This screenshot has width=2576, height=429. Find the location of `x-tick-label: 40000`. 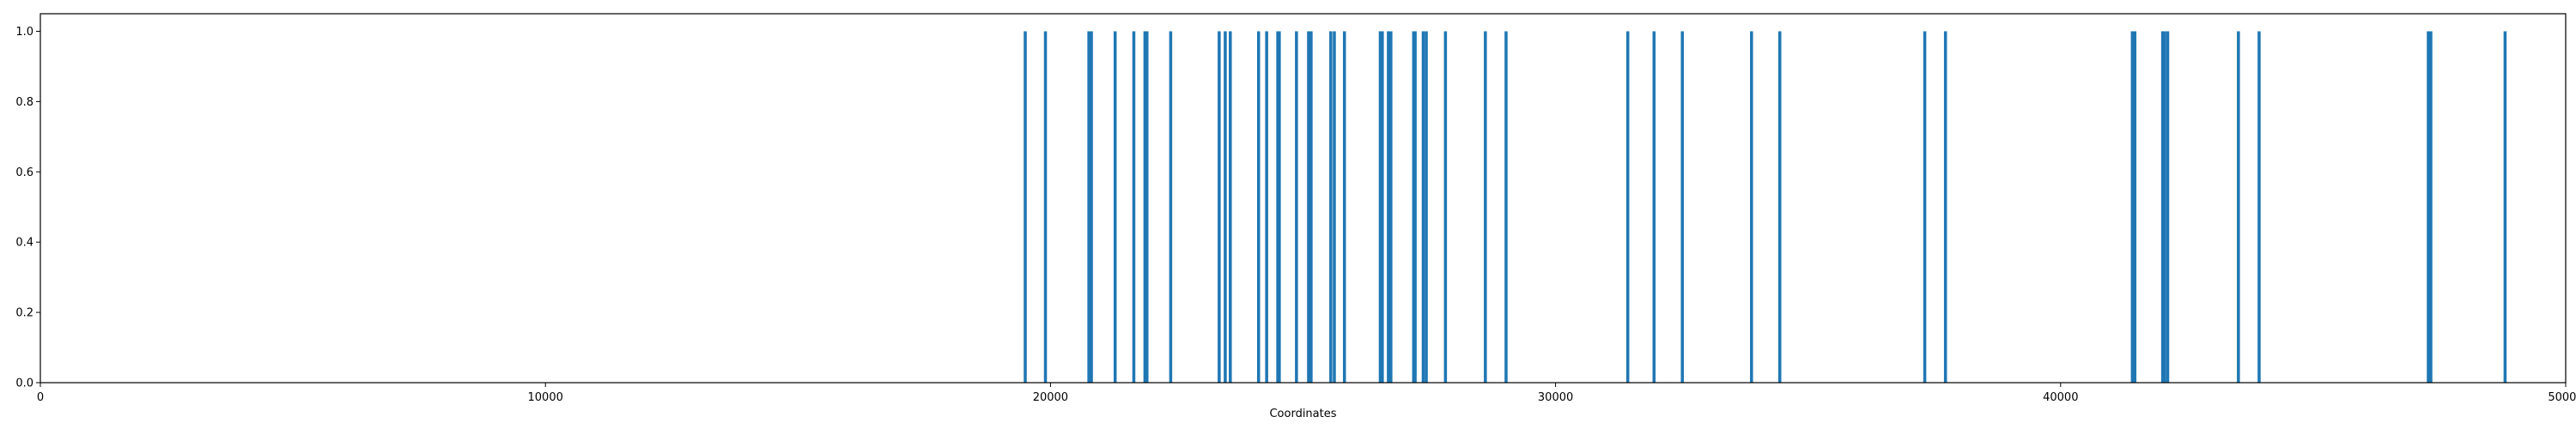

x-tick-label: 40000 is located at coordinates (2060, 398).